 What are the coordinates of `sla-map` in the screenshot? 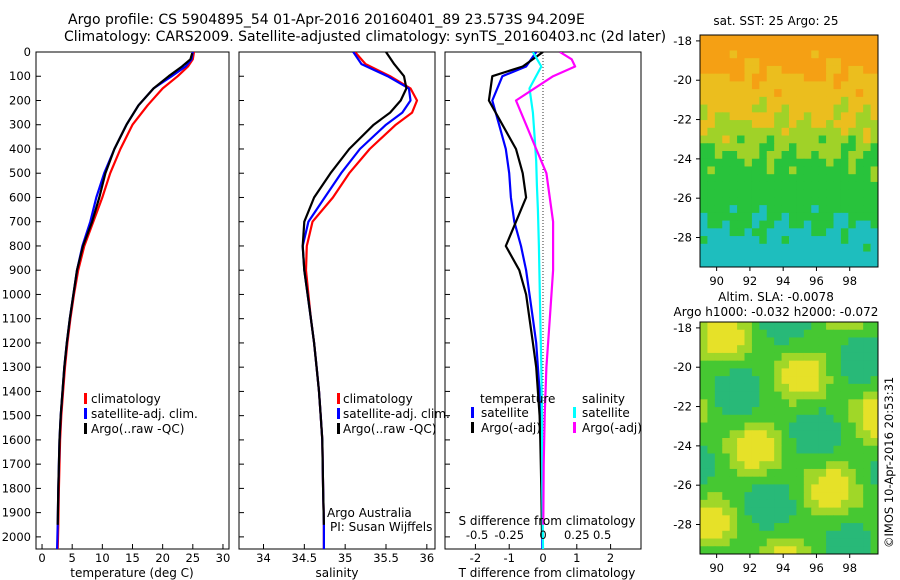 It's located at (789, 438).